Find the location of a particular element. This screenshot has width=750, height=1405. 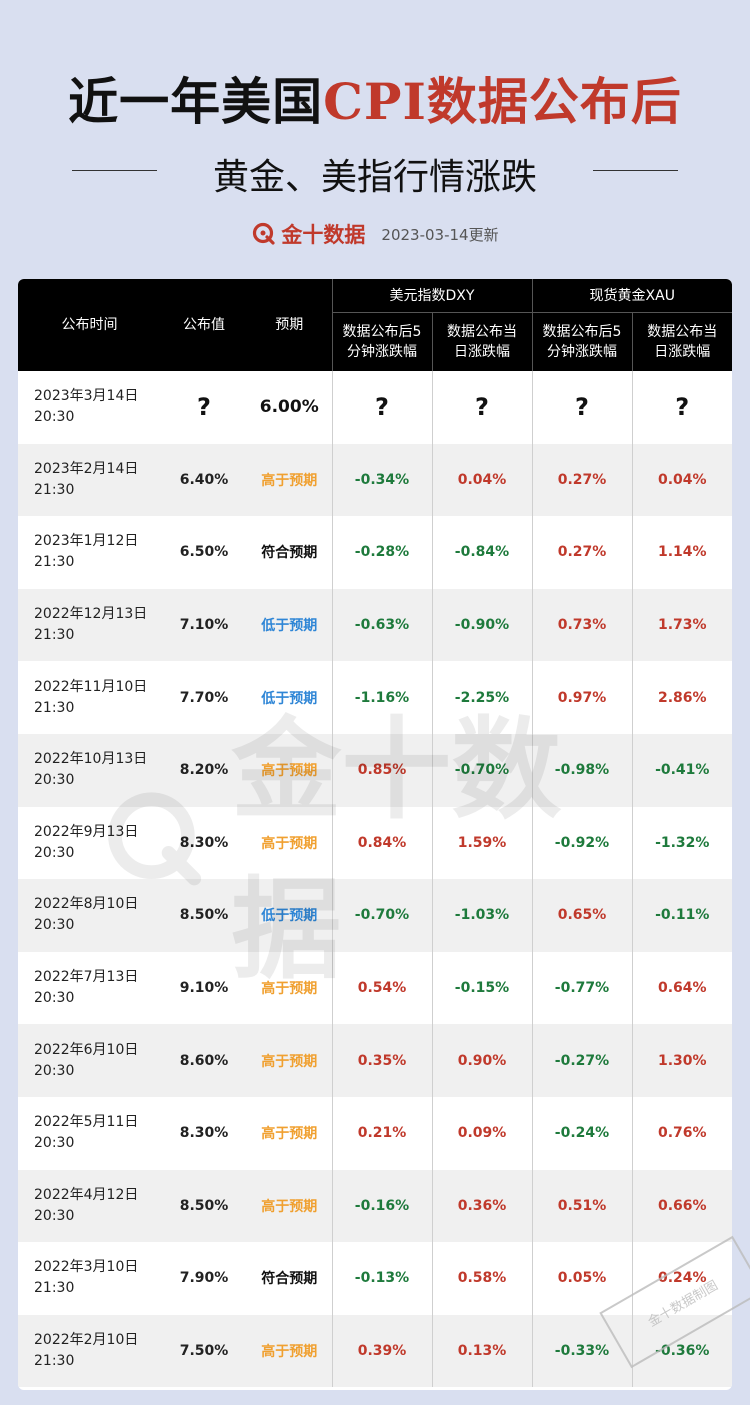

brand-logo: 金十数据 is located at coordinates (308, 234).